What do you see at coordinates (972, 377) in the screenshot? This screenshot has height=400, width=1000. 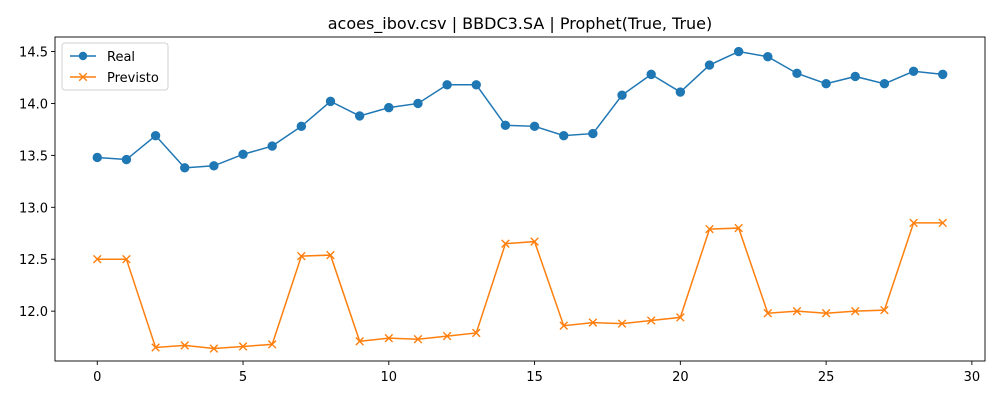 I see `x-tick-label: 30` at bounding box center [972, 377].